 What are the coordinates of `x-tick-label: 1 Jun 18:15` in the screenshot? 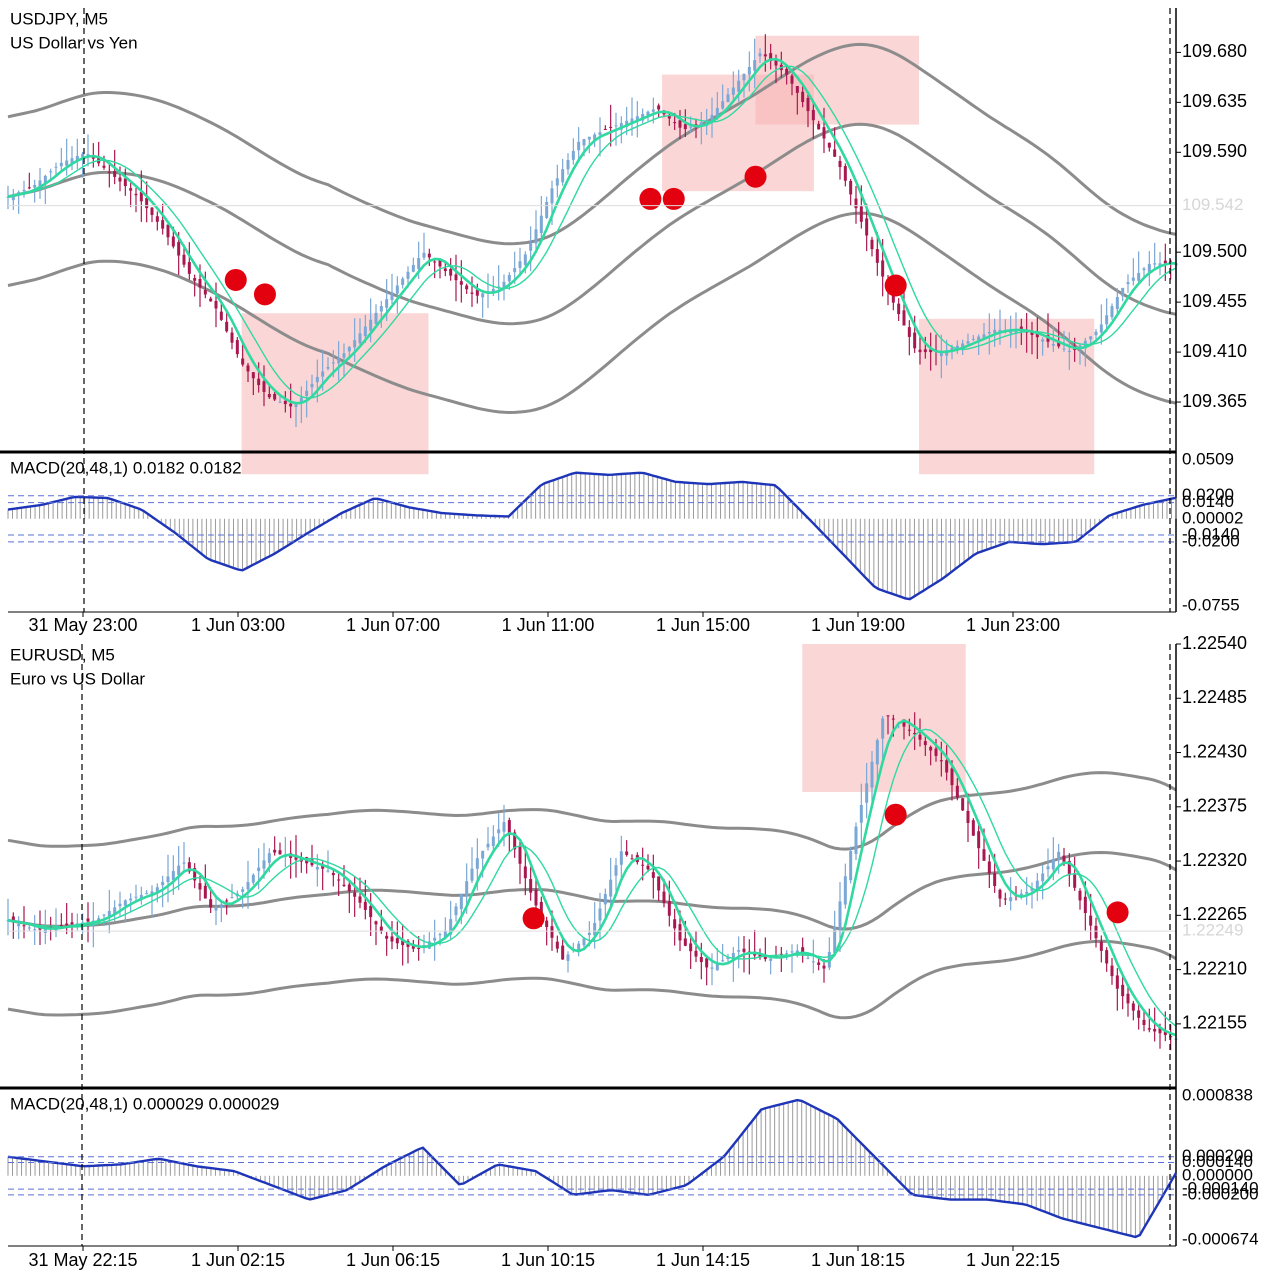 It's located at (858, 1260).